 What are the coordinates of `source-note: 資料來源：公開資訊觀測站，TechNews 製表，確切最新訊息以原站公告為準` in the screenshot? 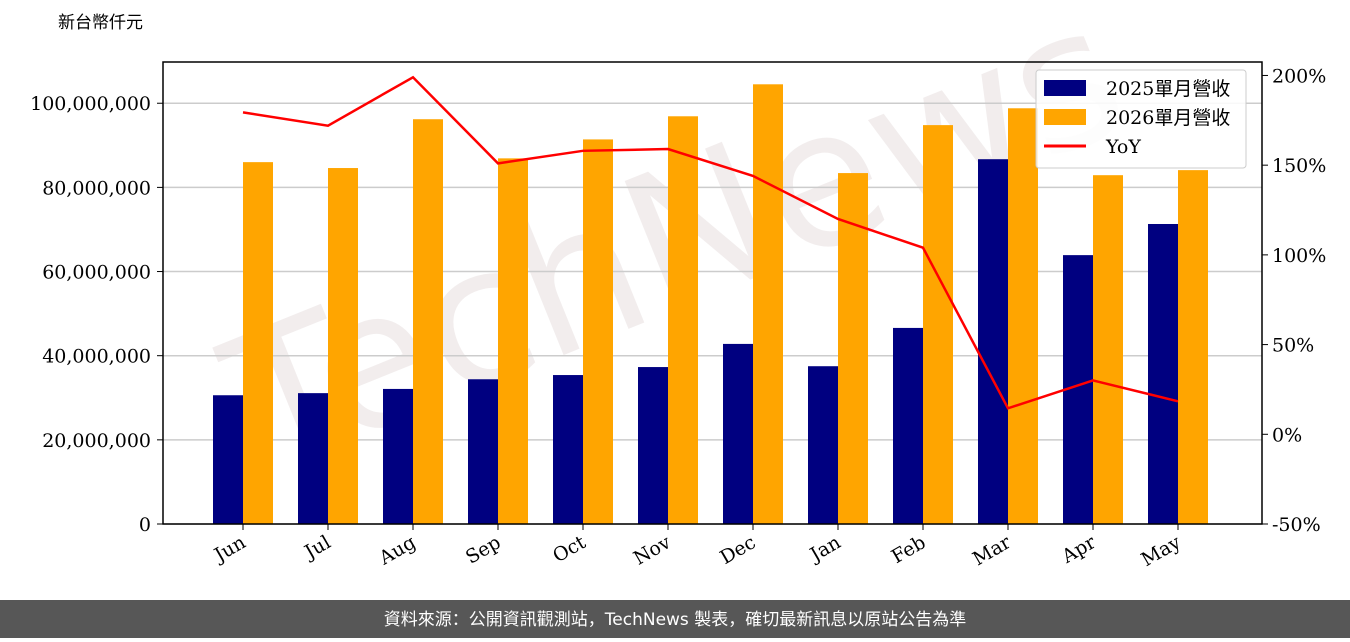 It's located at (675, 620).